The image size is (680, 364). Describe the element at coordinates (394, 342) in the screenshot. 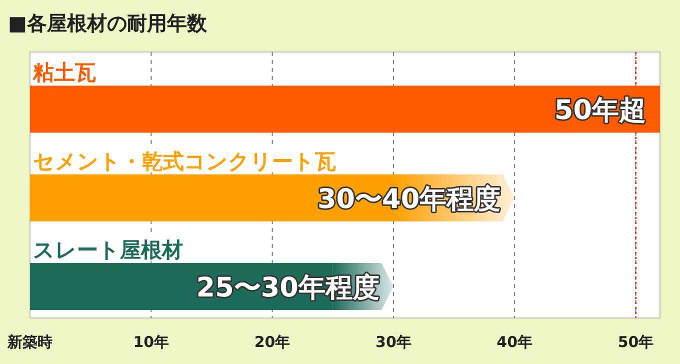

I see `x-tick-label: 30年` at that location.